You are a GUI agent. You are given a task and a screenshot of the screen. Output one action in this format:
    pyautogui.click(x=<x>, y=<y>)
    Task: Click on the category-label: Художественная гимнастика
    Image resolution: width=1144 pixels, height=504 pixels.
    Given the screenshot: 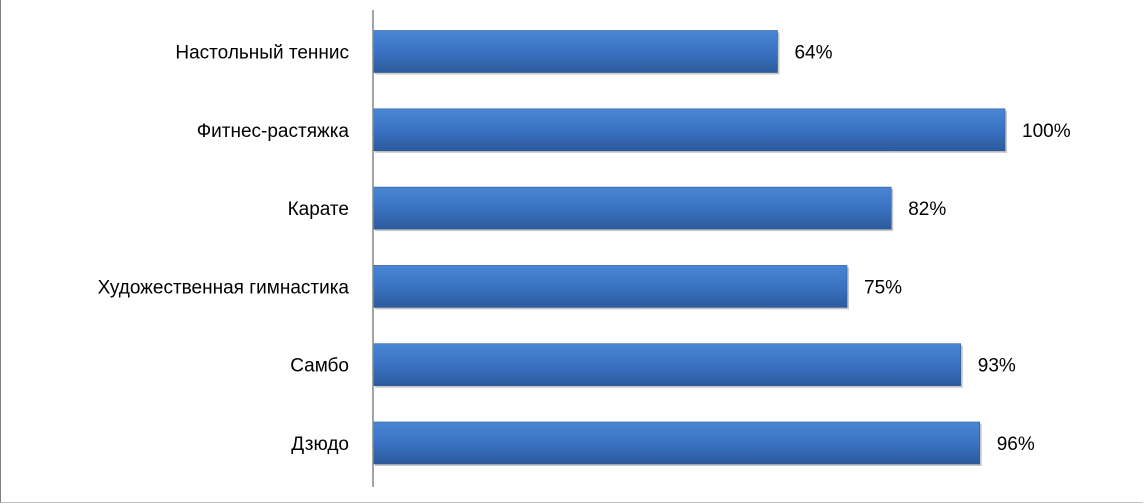 What is the action you would take?
    pyautogui.click(x=224, y=287)
    